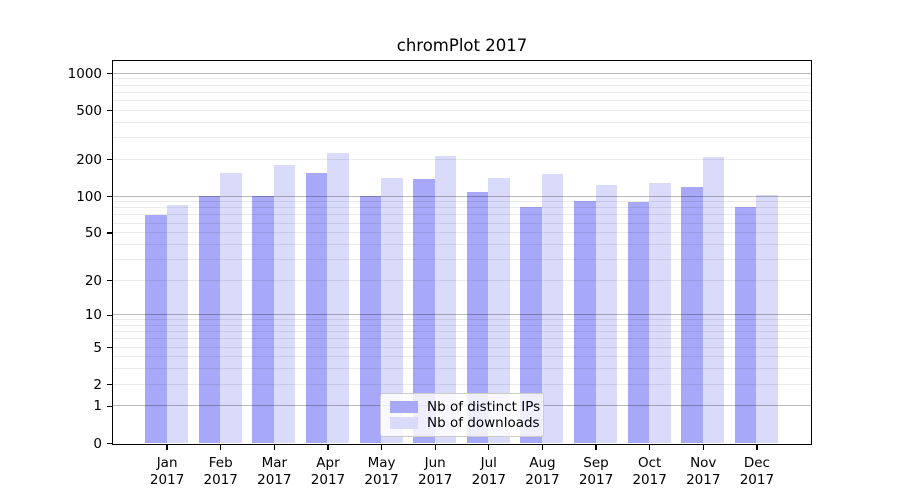  What do you see at coordinates (167, 463) in the screenshot?
I see `x-tick-month: Jan` at bounding box center [167, 463].